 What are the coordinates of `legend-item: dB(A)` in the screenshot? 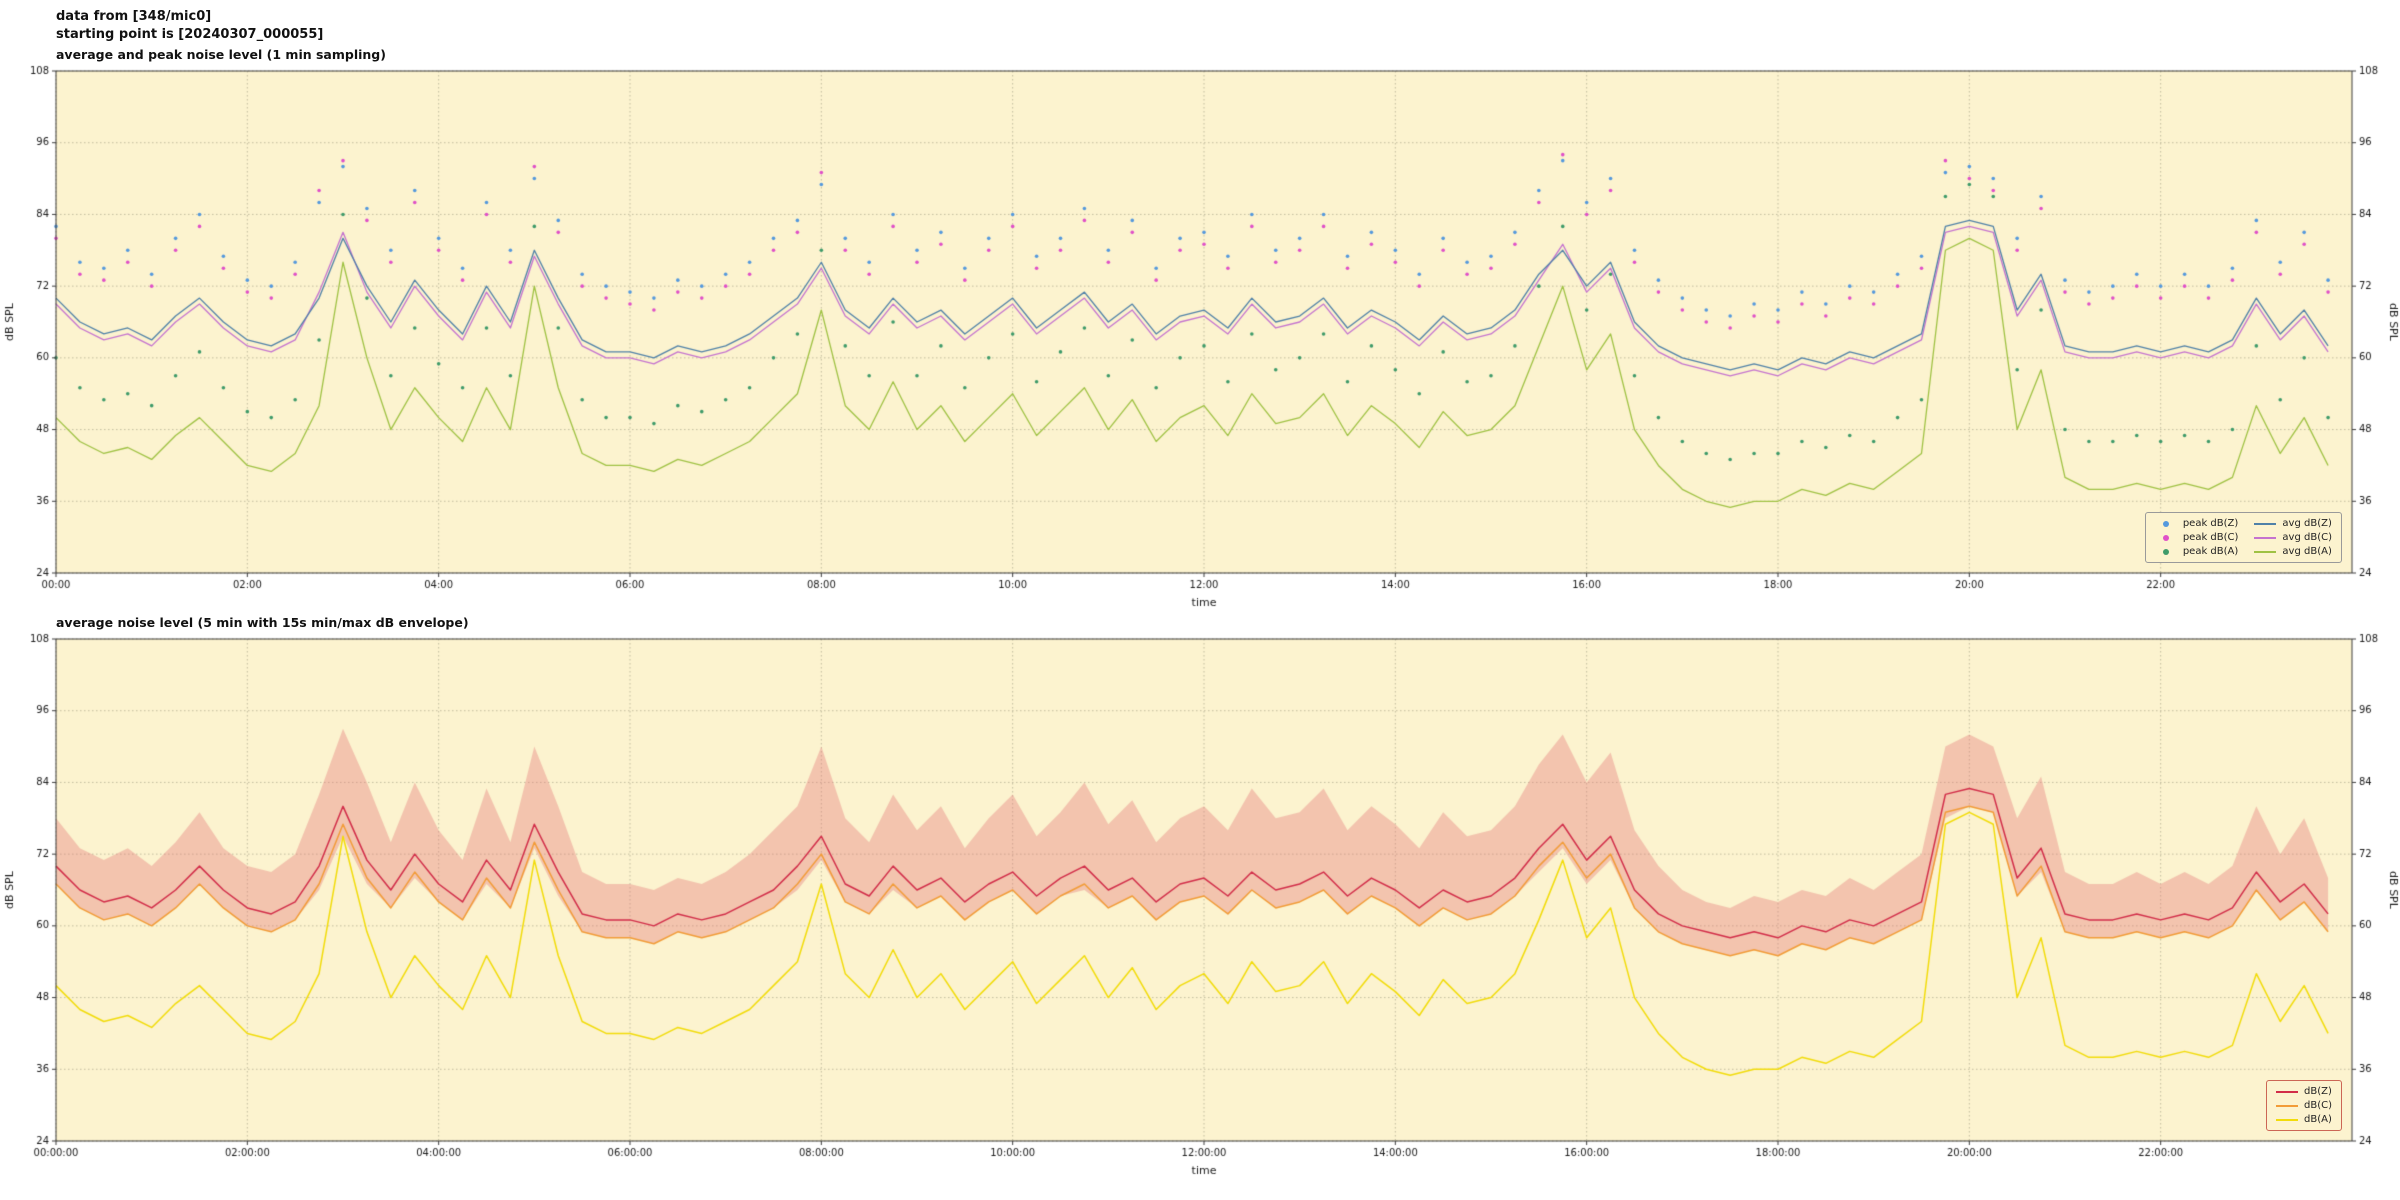 It's located at (2304, 1119).